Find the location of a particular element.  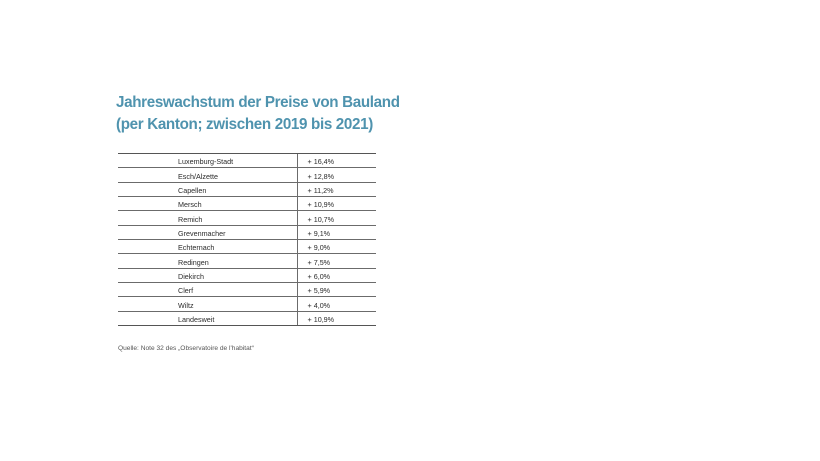

growth-value: + 16,4% is located at coordinates (336, 160).